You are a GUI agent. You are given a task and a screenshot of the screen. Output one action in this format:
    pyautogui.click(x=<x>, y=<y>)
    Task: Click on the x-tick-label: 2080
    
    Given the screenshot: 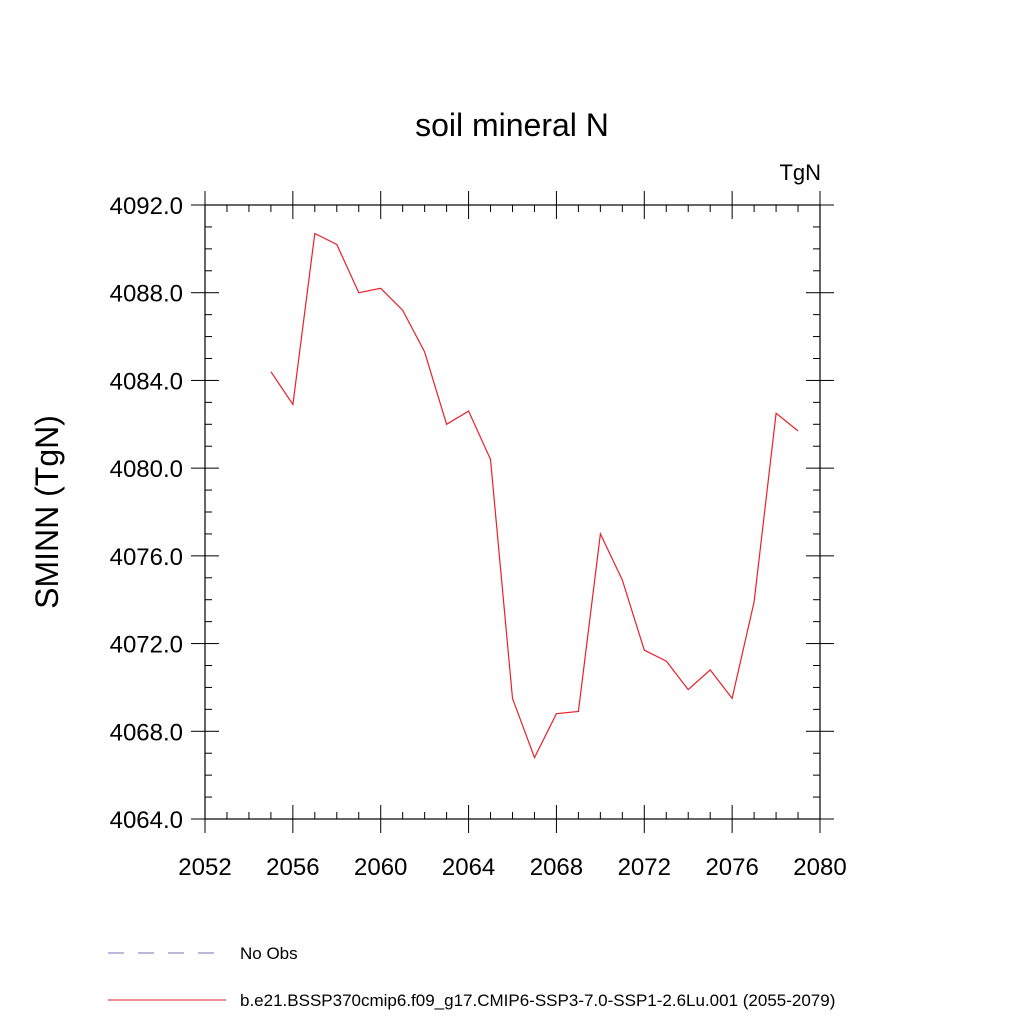 What is the action you would take?
    pyautogui.click(x=819, y=867)
    